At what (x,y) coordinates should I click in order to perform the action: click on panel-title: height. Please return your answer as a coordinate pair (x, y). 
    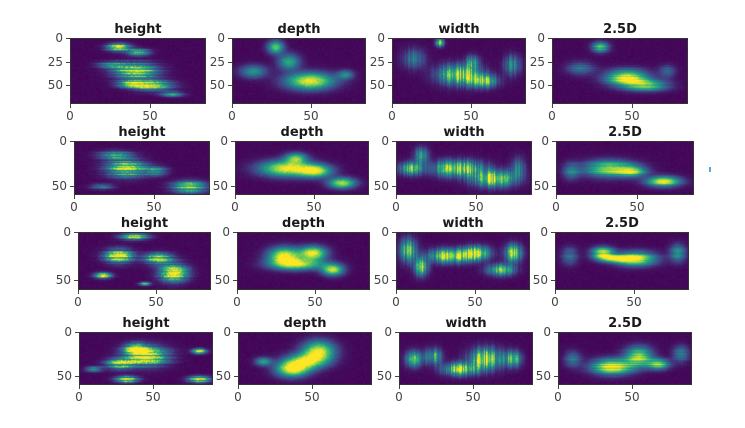
    Looking at the image, I should click on (142, 132).